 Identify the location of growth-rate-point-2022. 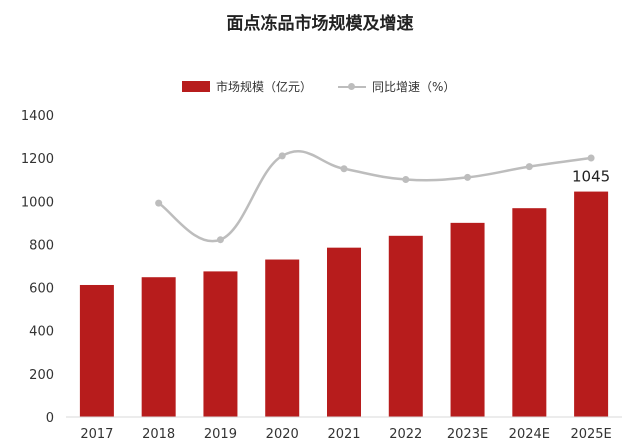
(406, 179).